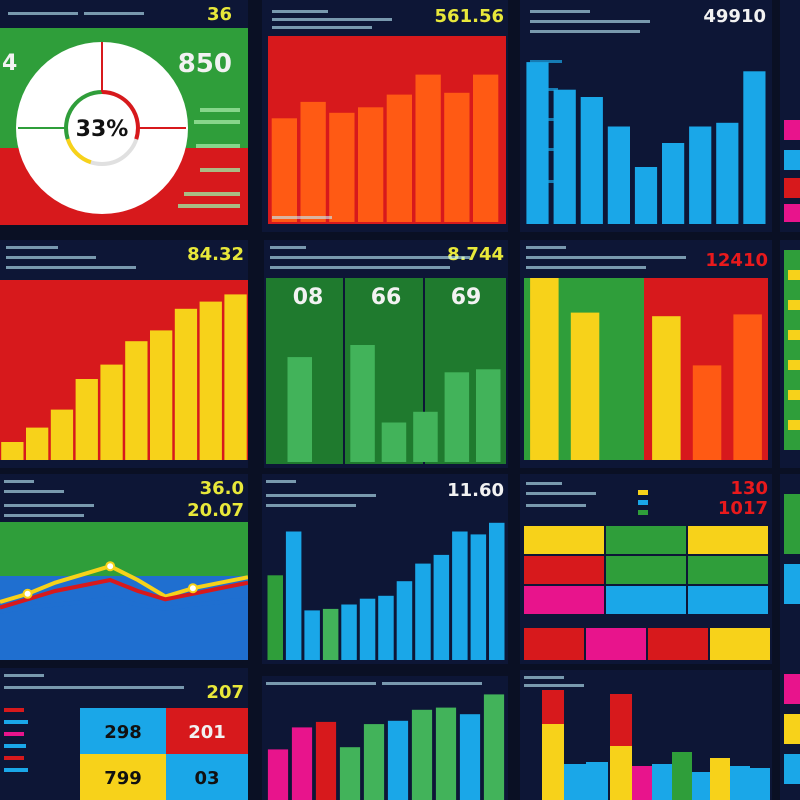 Image resolution: width=800 pixels, height=800 pixels. I want to click on heatmap-chart: 130 1017, so click(647, 569).